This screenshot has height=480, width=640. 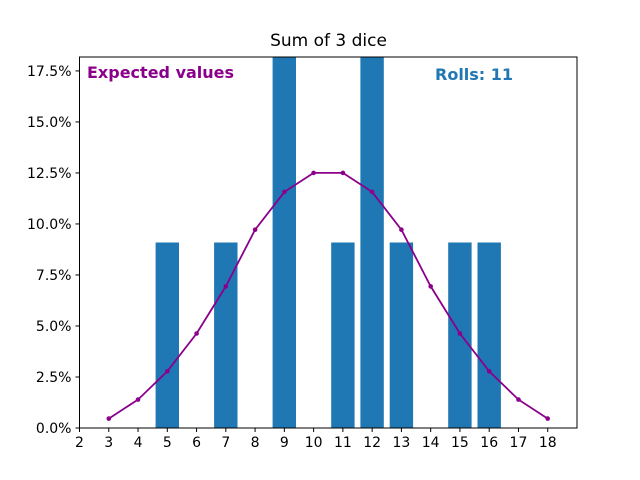 I want to click on expected-values-label: Expected values, so click(x=161, y=72).